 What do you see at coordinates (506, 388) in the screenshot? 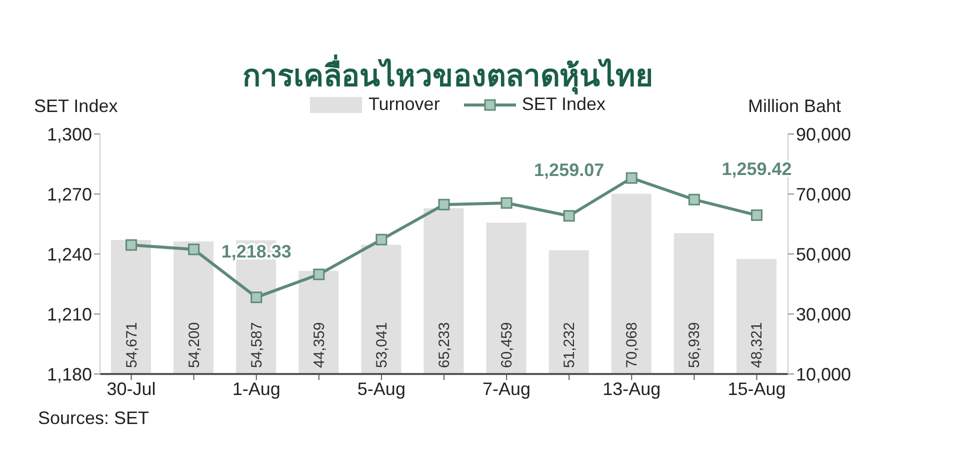
I see `x-tick-label: 7-Aug` at bounding box center [506, 388].